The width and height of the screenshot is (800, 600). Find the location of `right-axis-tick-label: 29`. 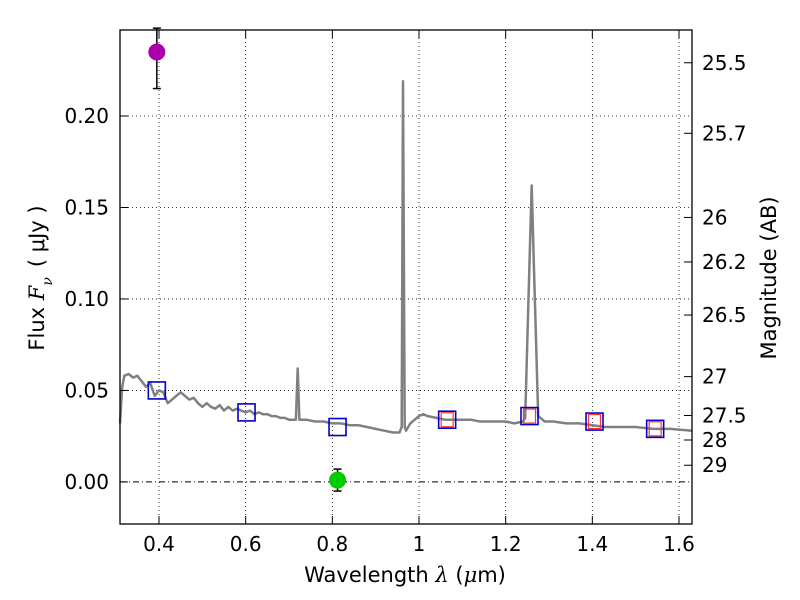

right-axis-tick-label: 29 is located at coordinates (714, 465).